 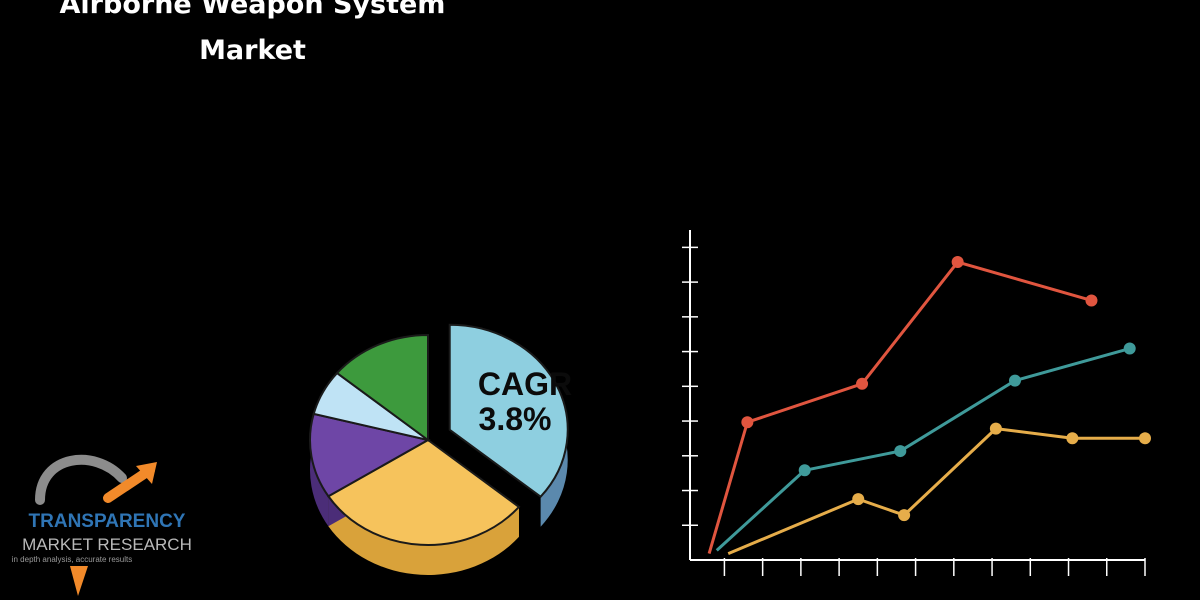 I want to click on pie-chart-slices, so click(x=439, y=434).